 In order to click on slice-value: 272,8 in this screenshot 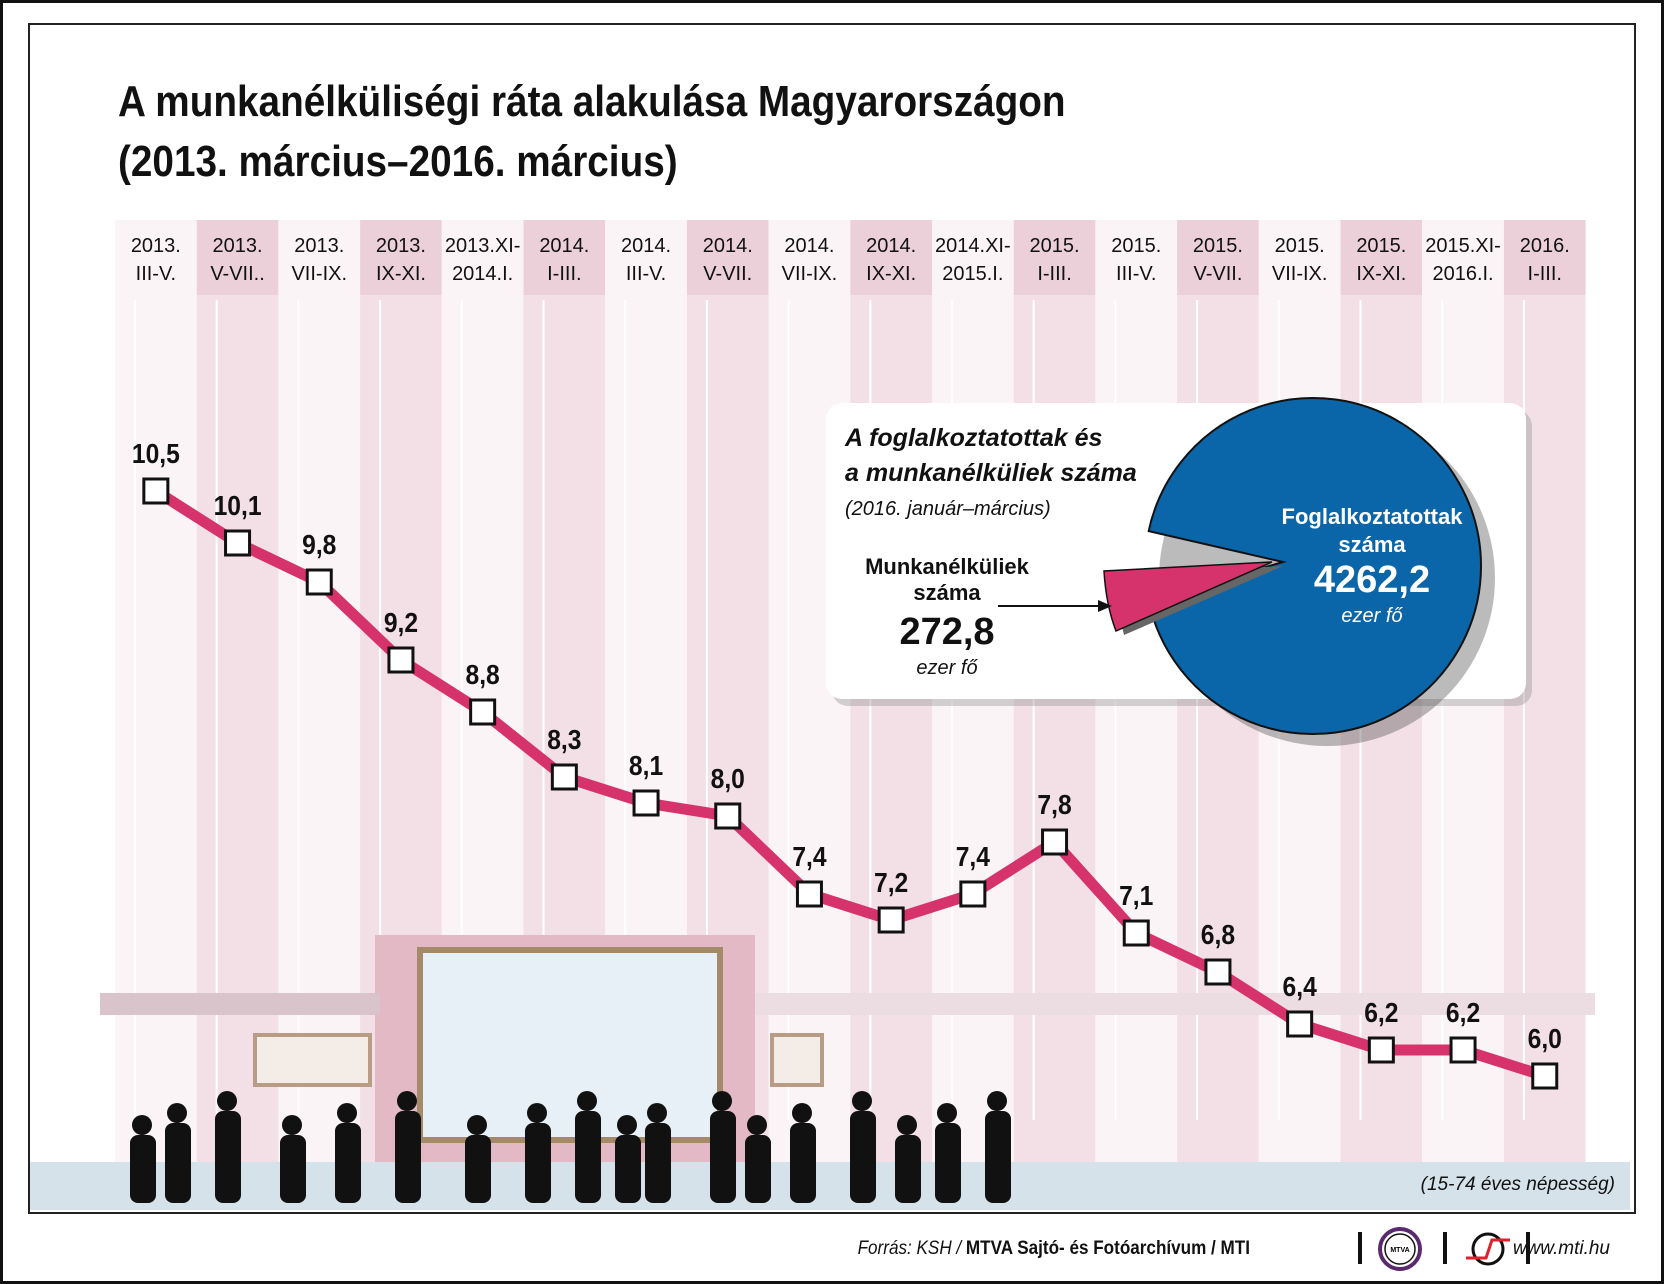, I will do `click(946, 632)`.